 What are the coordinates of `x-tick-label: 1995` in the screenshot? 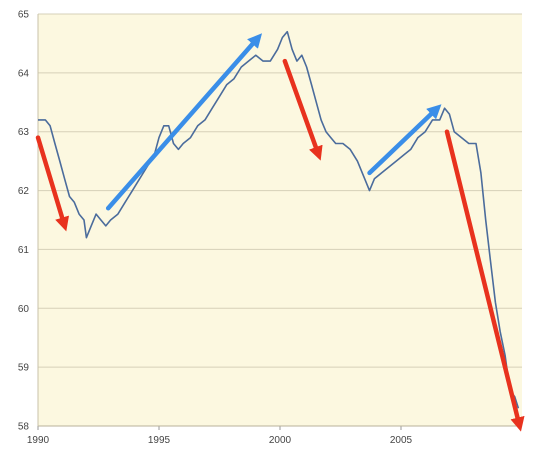 It's located at (159, 440).